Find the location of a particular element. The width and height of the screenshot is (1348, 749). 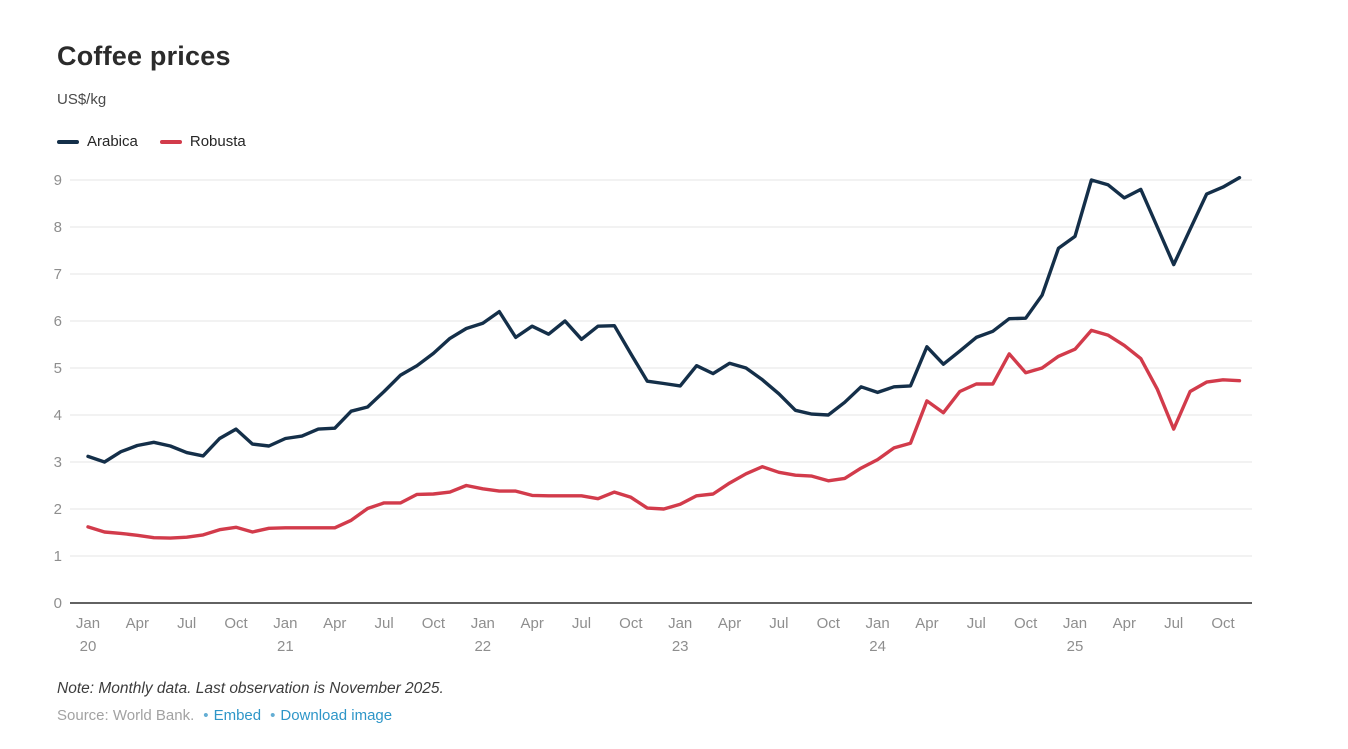

page-title: Coffee prices is located at coordinates (144, 56).